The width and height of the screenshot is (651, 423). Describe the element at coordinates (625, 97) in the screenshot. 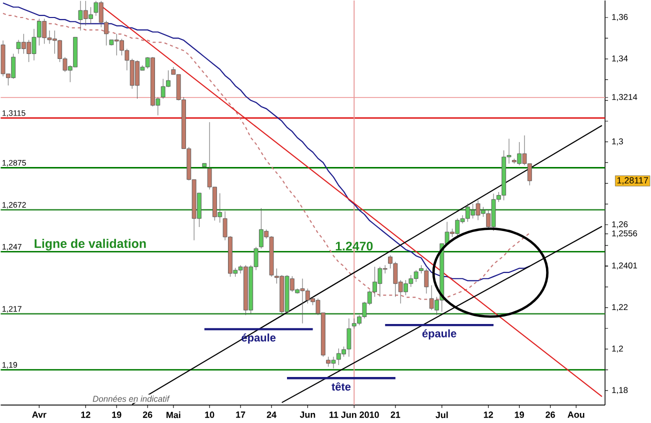

I see `y-tick-label: 1,3214` at that location.